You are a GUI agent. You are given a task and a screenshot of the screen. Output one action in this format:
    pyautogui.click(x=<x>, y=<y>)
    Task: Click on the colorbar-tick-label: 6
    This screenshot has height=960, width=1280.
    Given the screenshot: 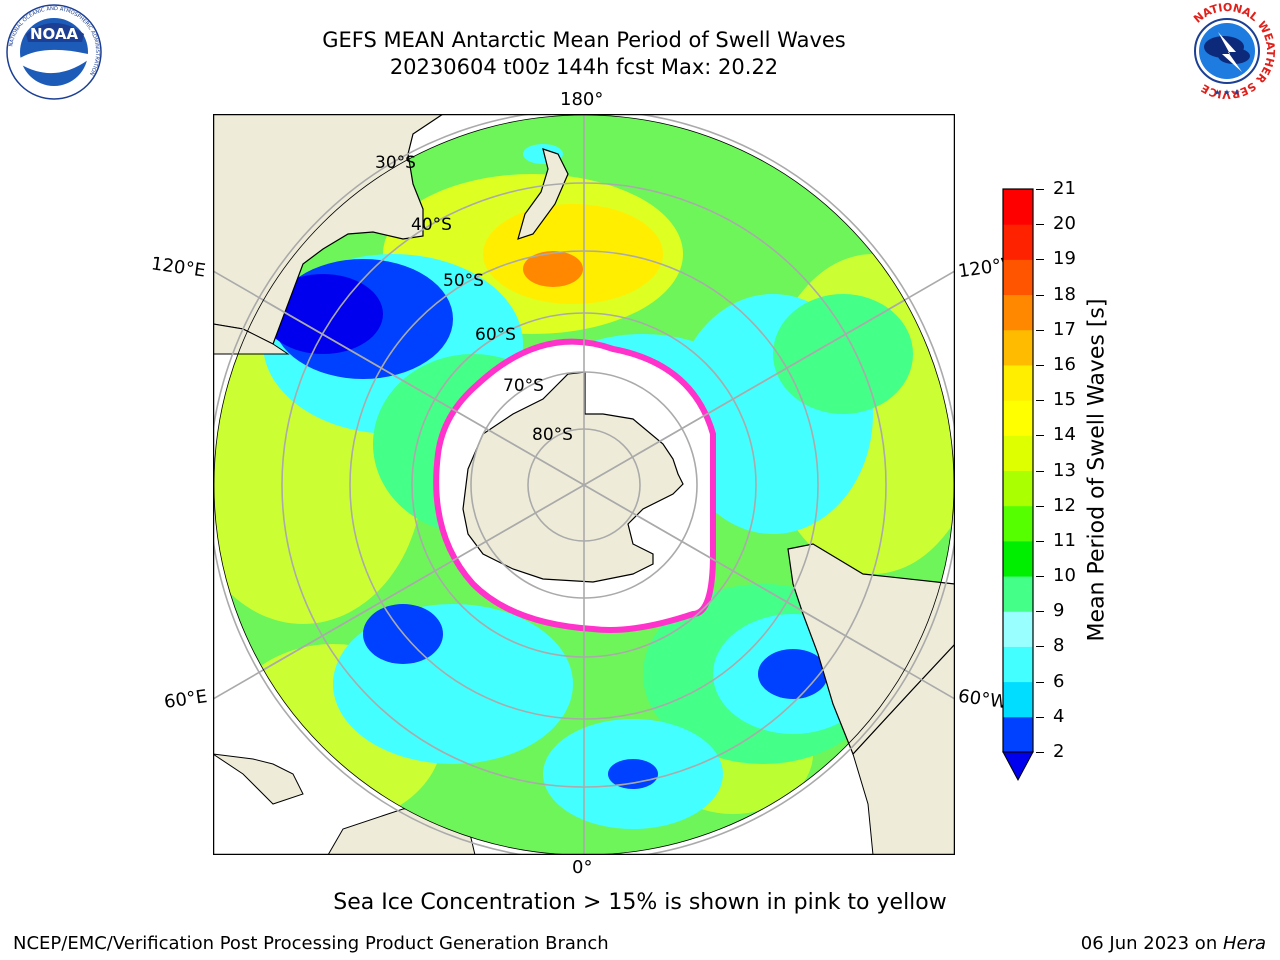 What is the action you would take?
    pyautogui.click(x=1059, y=681)
    